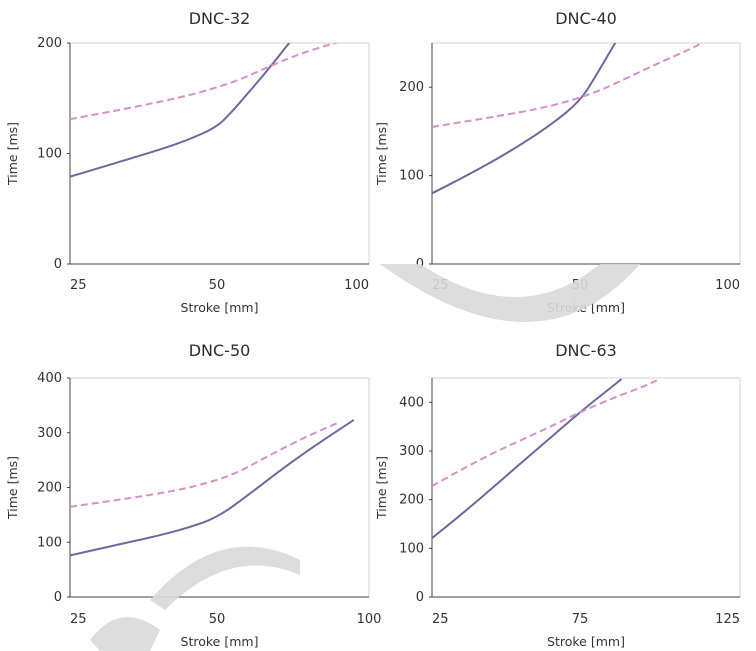  Describe the element at coordinates (586, 18) in the screenshot. I see `chart-title: DNC-40` at that location.